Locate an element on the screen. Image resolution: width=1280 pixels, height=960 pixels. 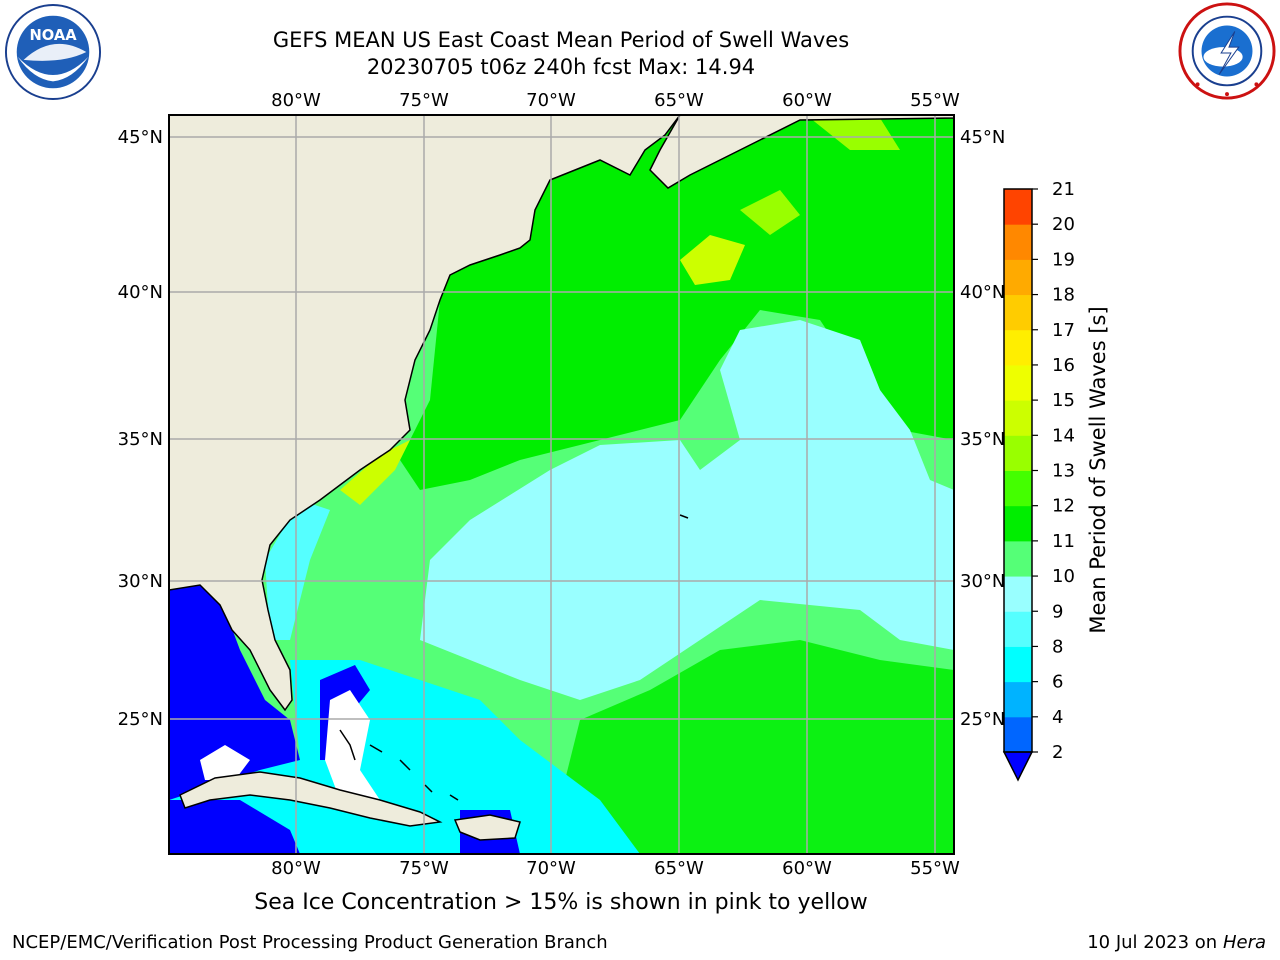
bahamas-islands is located at coordinates (514, 657).